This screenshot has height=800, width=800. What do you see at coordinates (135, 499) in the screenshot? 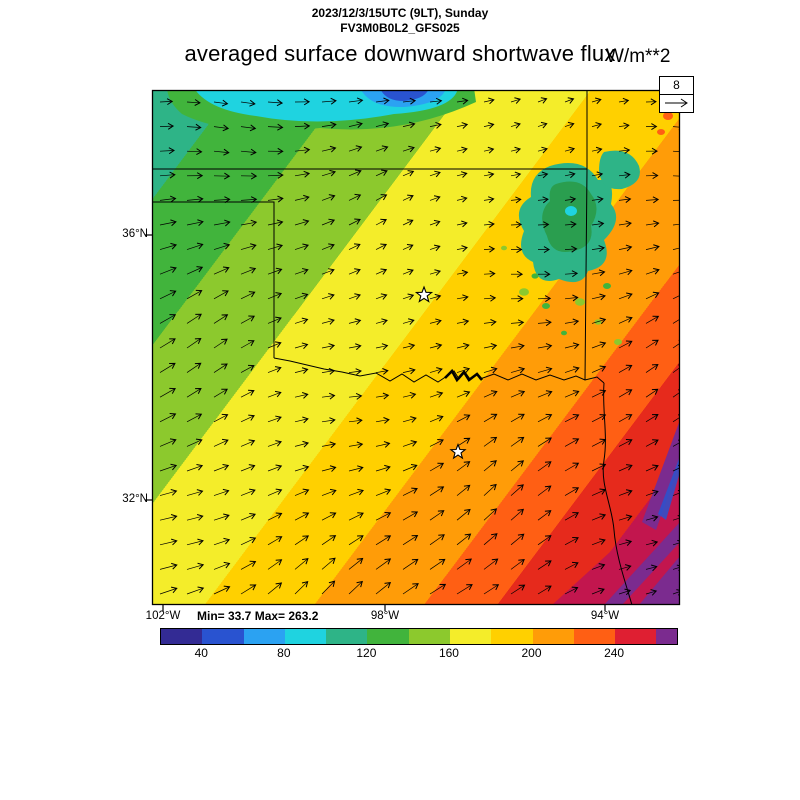
I see `lat-tick-label-32n: 32°N` at bounding box center [135, 499].